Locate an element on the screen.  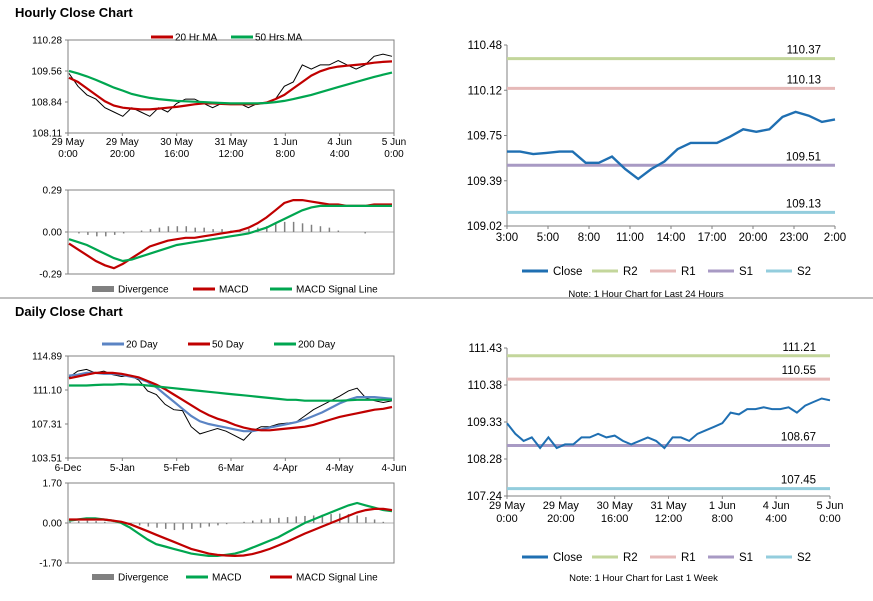
hourly-price-xtick-label: 29 May is located at coordinates (68, 142).